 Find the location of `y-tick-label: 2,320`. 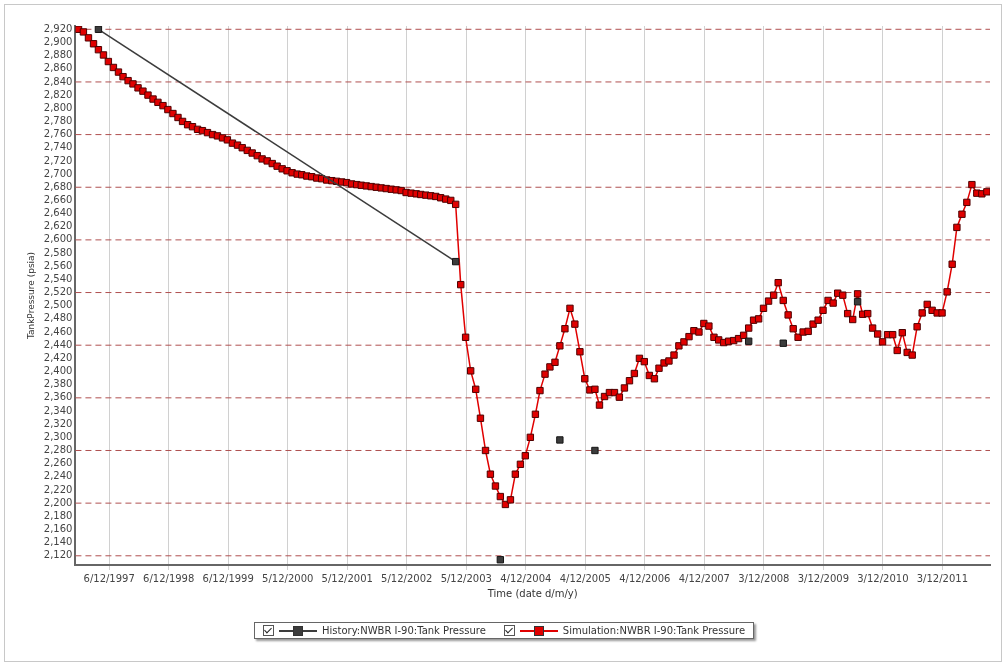

y-tick-label: 2,320 is located at coordinates (58, 423).